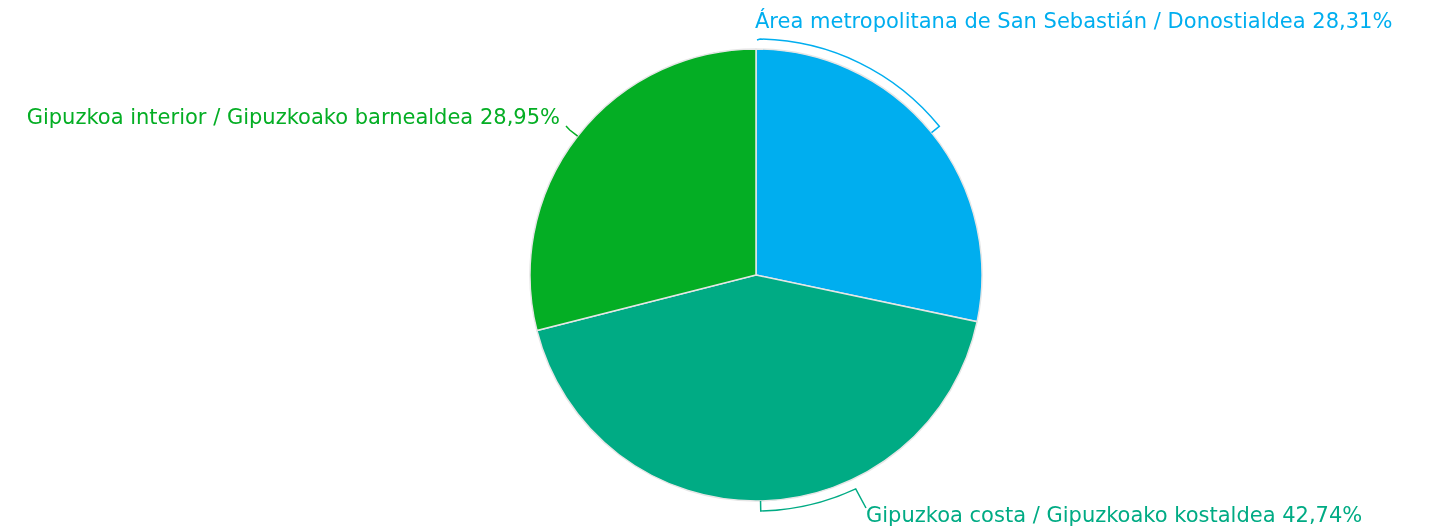  I want to click on slice-label: Gipuzkoa interior / Gipuzkoako barnealdea 28,95%, so click(293, 117).